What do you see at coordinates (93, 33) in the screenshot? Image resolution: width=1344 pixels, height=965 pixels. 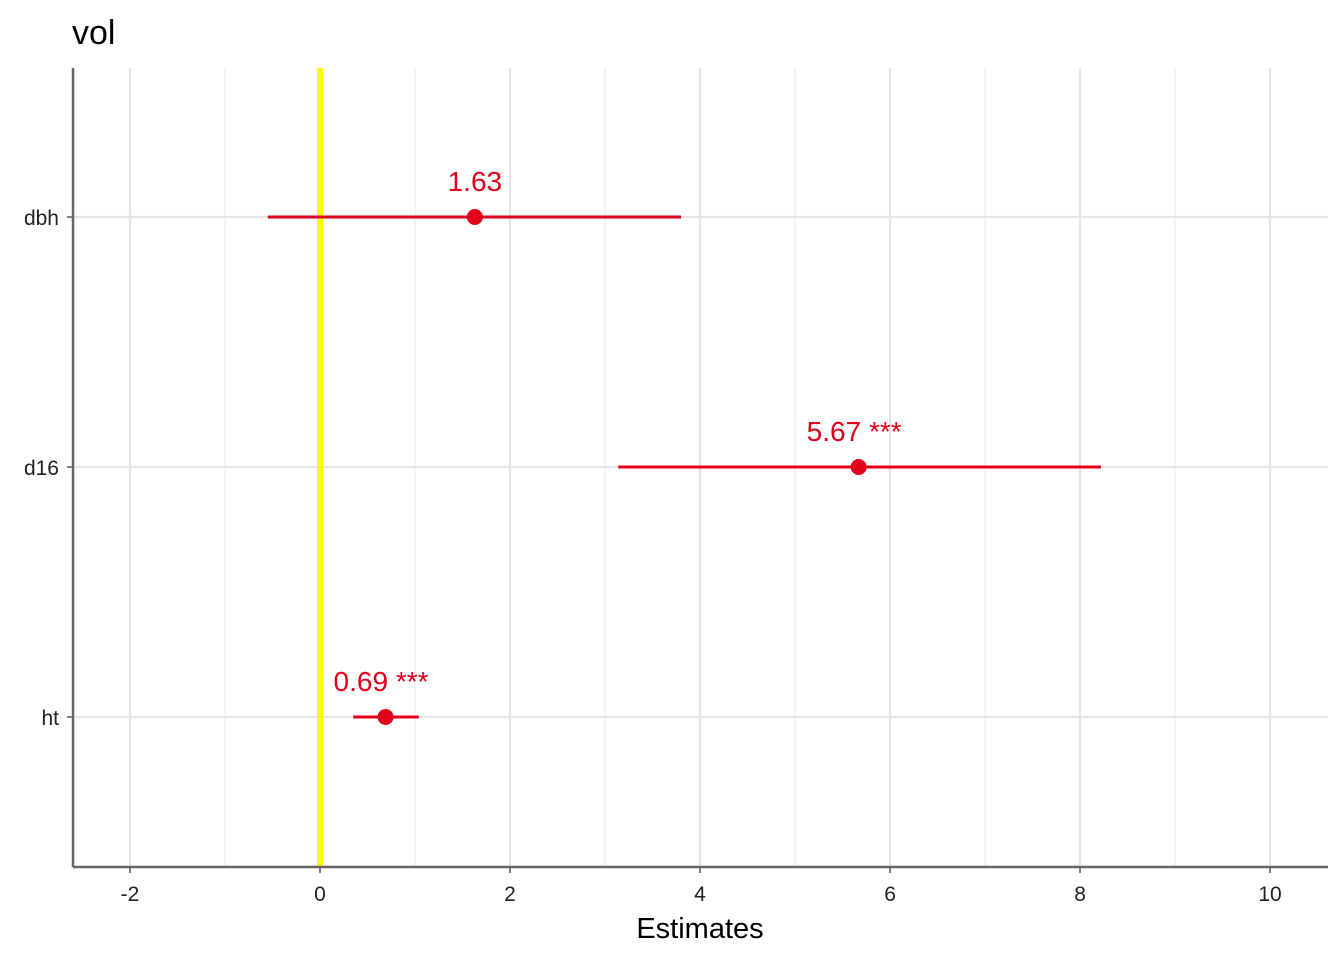 I see `chart-title: vol` at bounding box center [93, 33].